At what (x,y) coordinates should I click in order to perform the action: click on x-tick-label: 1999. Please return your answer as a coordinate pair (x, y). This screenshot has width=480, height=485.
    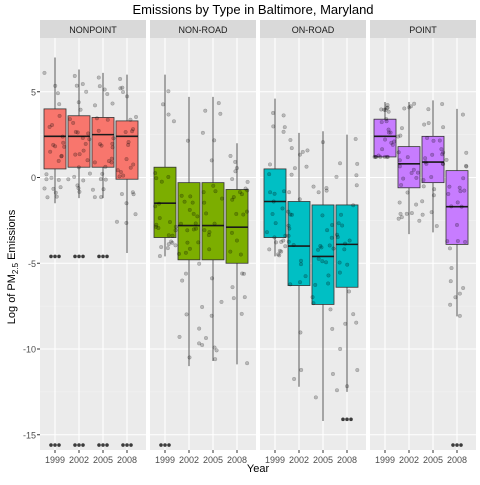
    Looking at the image, I should click on (55, 460).